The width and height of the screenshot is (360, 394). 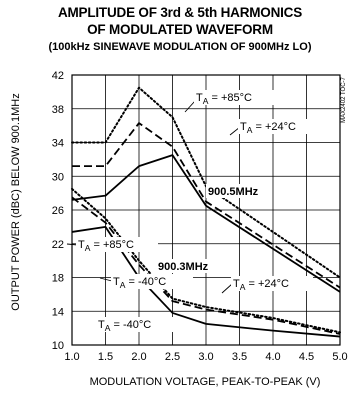 I want to click on y-tick-label: 10, so click(x=58, y=346).